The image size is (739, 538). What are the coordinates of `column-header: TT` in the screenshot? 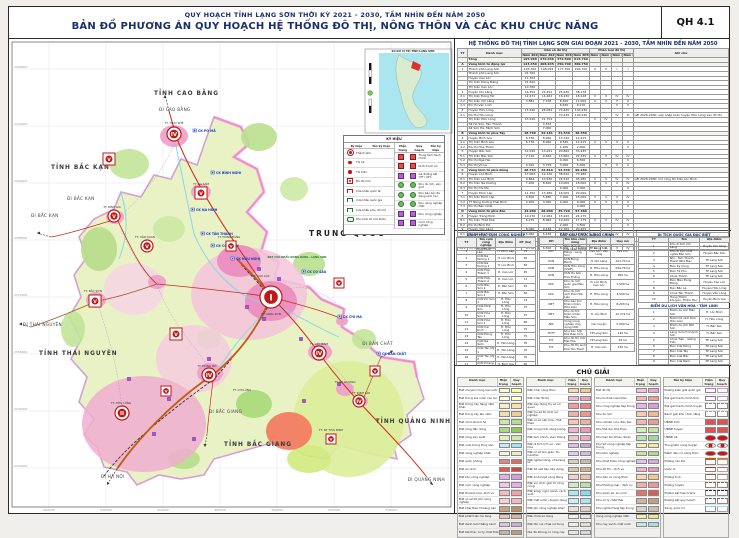 It's located at (466, 242).